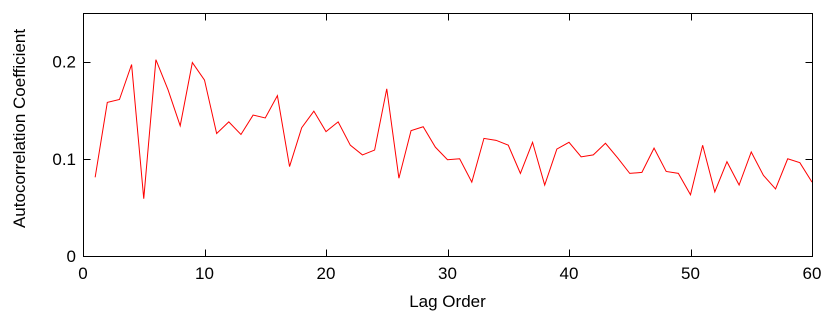 This screenshot has height=320, width=828. What do you see at coordinates (447, 301) in the screenshot?
I see `x-axis-label: Lag Order` at bounding box center [447, 301].